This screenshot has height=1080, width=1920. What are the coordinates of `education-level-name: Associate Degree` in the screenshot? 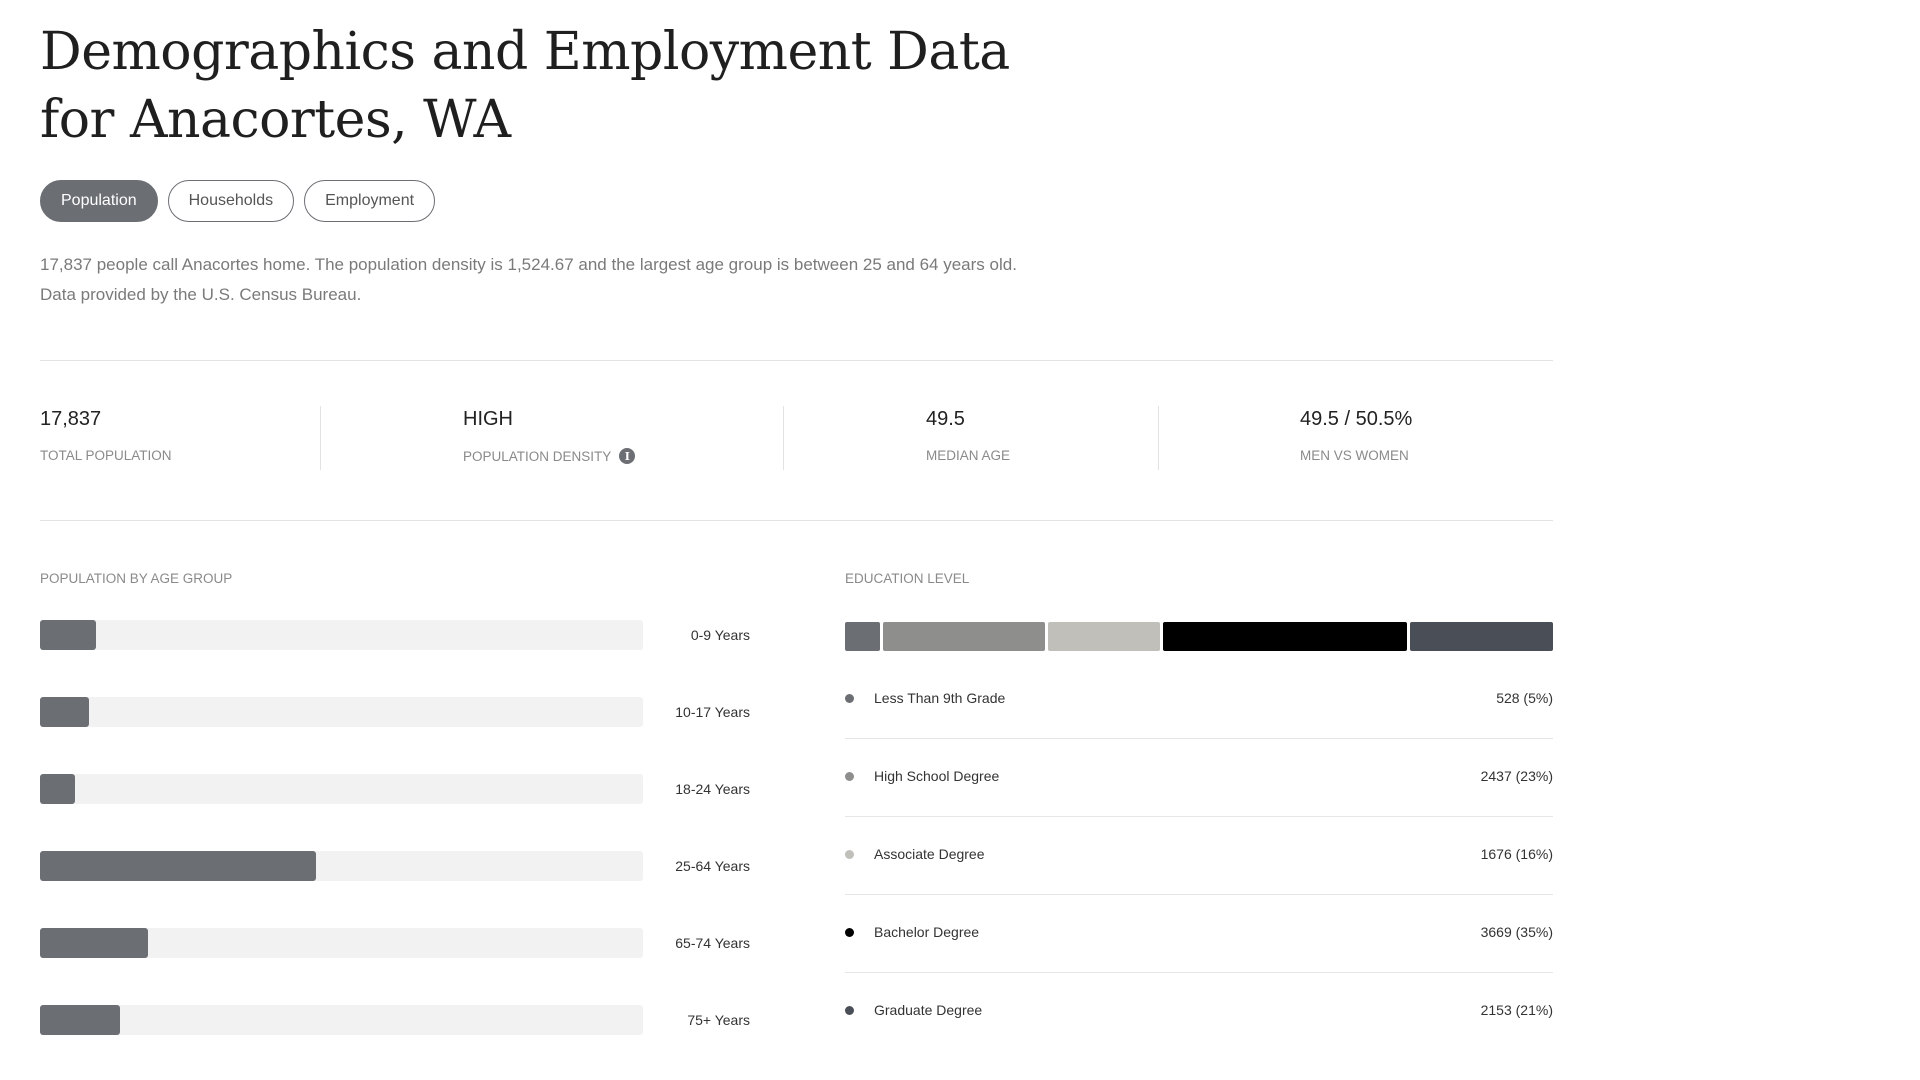 It's located at (929, 854).